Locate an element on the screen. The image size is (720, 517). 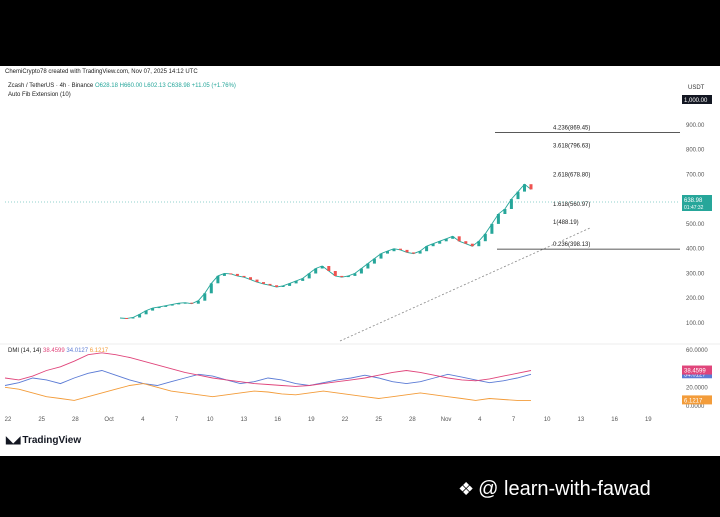
symbol-name: Zcash / TetherUS · 4h · Binance is located at coordinates (51, 86).